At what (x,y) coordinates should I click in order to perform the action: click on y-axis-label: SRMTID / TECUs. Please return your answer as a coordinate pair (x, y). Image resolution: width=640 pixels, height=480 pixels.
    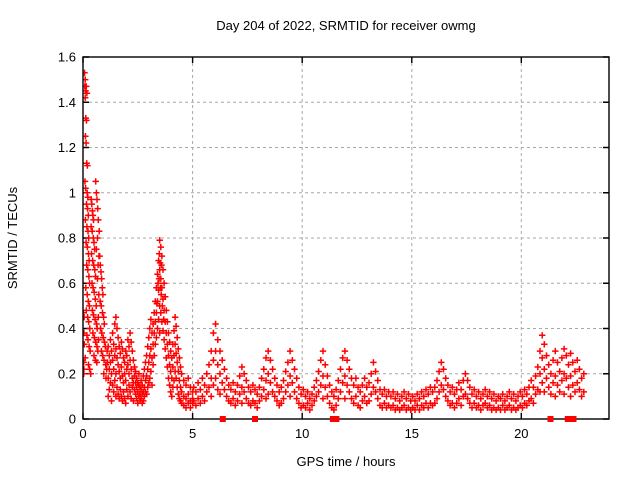
    Looking at the image, I should click on (12, 237).